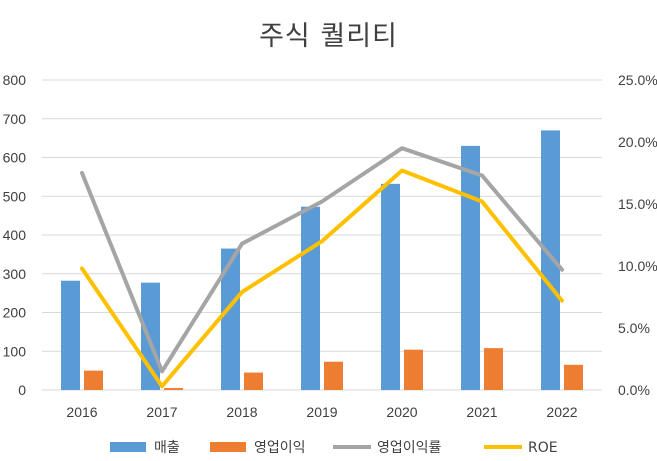 The width and height of the screenshot is (657, 461). I want to click on y-right-tick-label: 25.0%, so click(637, 80).